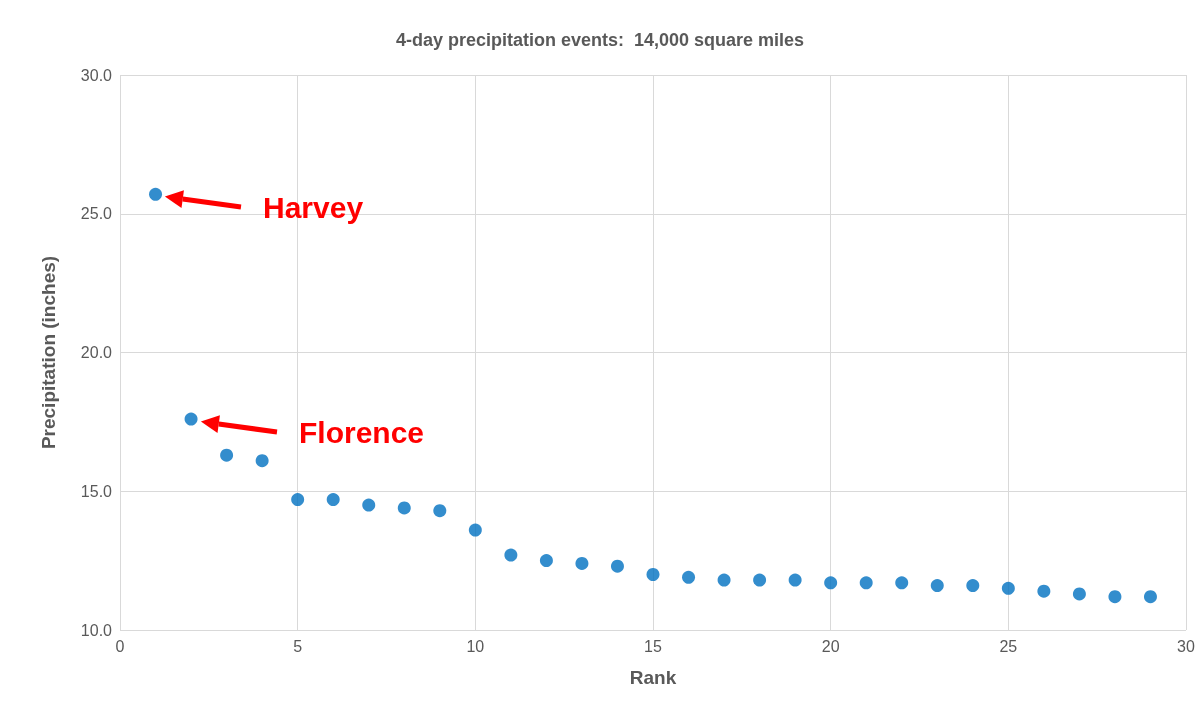 The width and height of the screenshot is (1200, 721). I want to click on y-tick-label: 20.0, so click(96, 352).